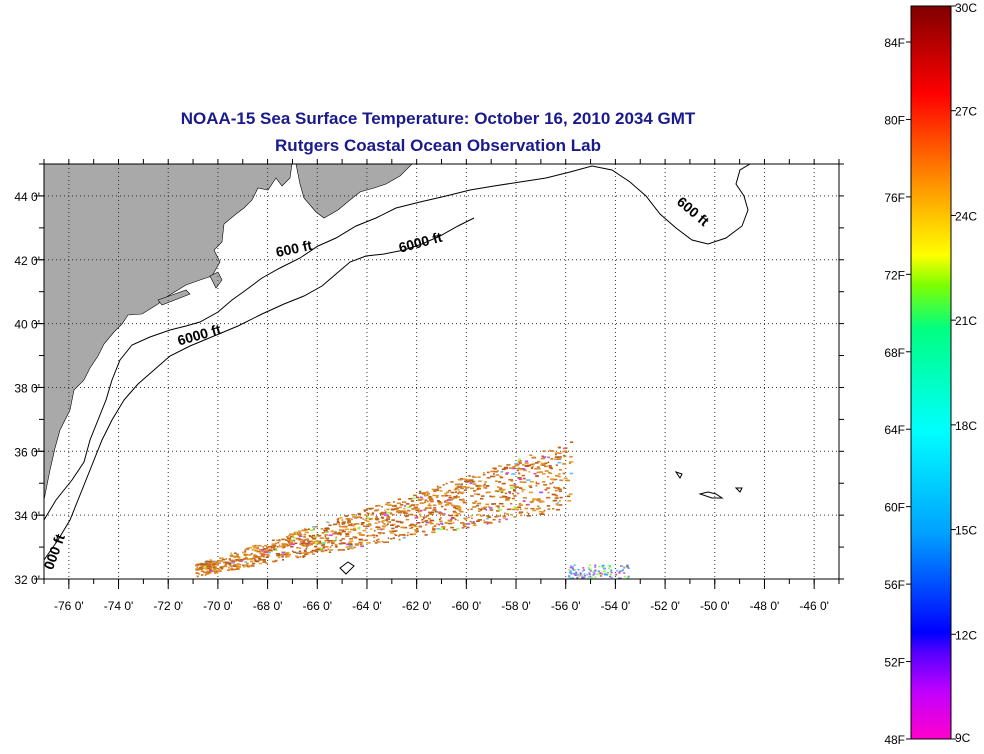 The image size is (984, 754). I want to click on nova-scotia-land, so click(354, 191).